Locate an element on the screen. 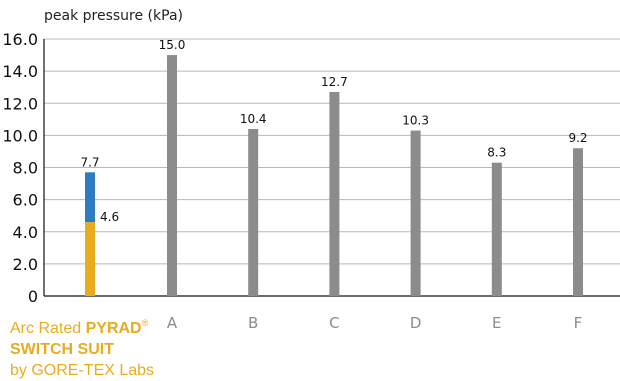  bar-d is located at coordinates (415, 213).